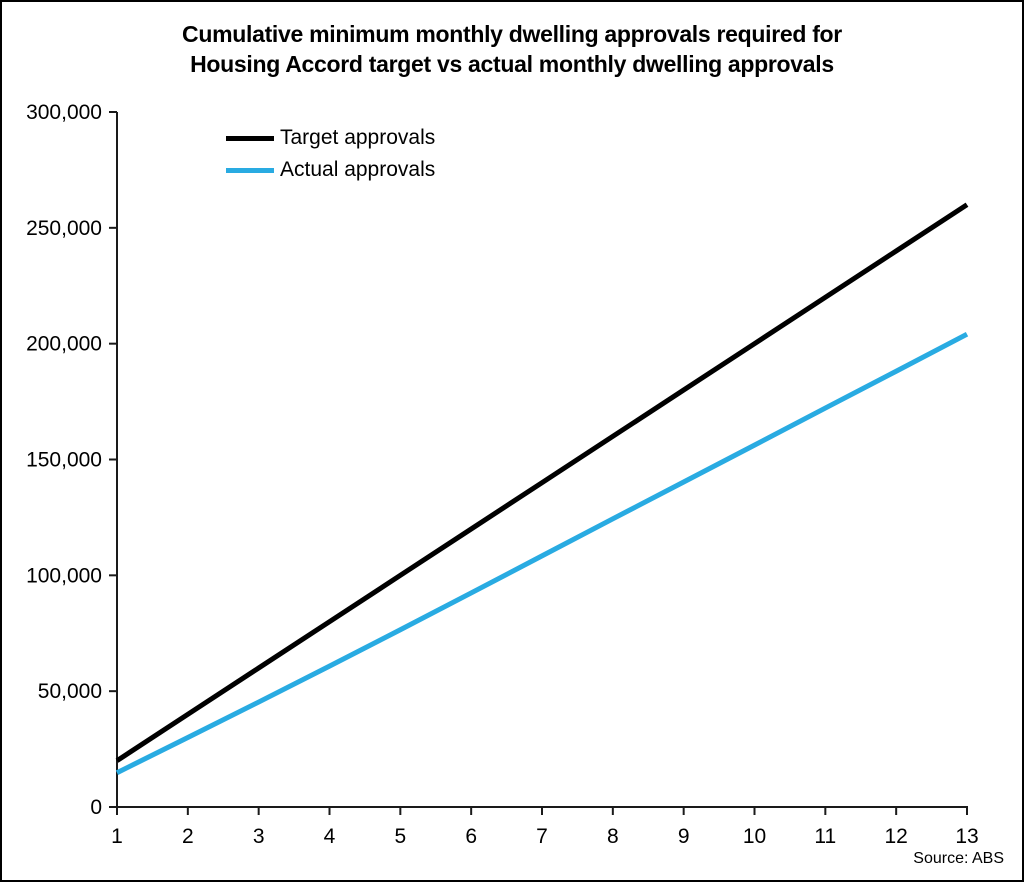  I want to click on svg-text: 150,000, so click(64, 460).